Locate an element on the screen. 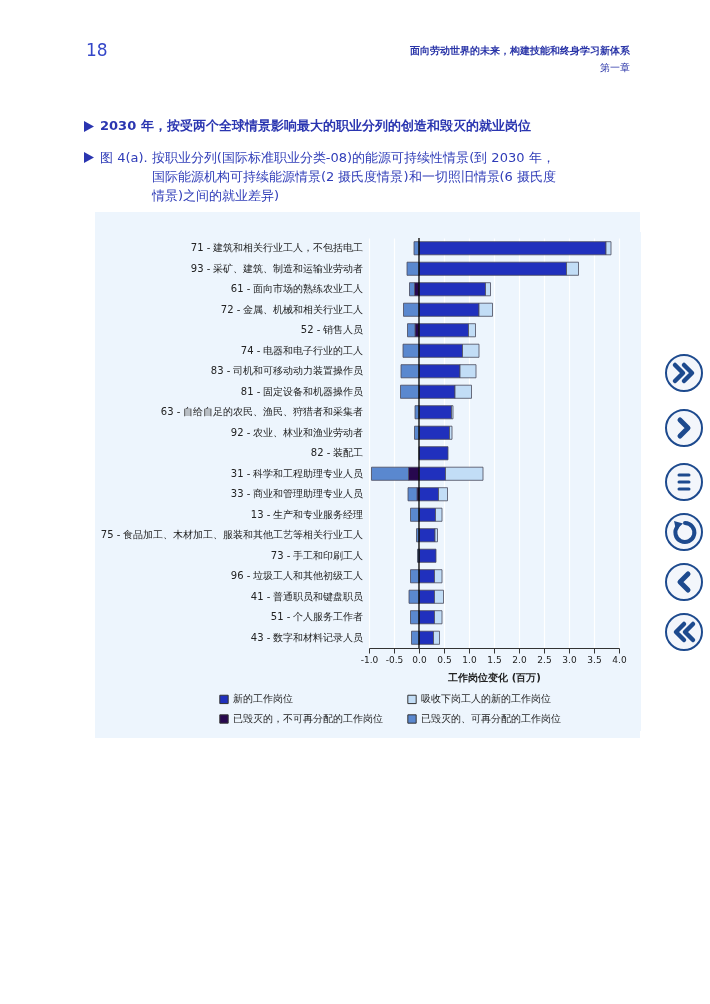 This screenshot has width=710, height=1004. x-tick-label: -0.5 is located at coordinates (394, 659).